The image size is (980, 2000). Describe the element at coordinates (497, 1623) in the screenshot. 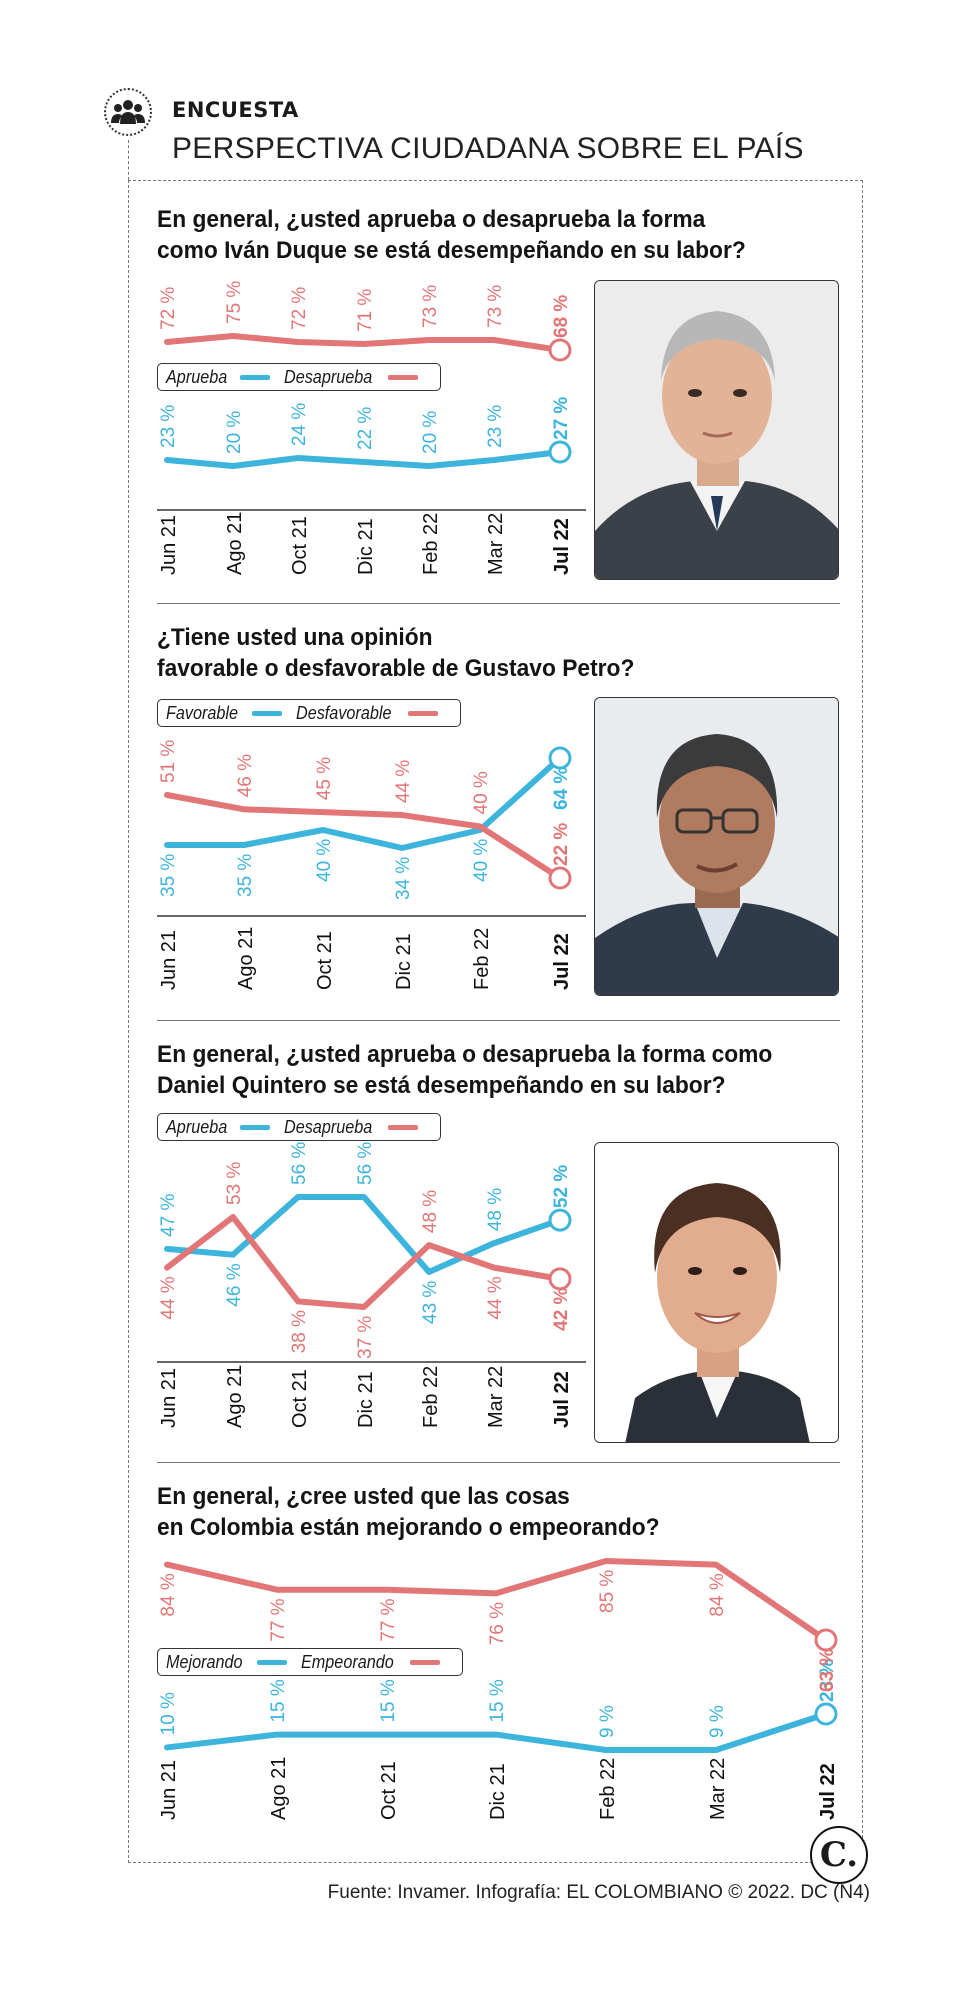

I see `data-label: 76 %` at that location.